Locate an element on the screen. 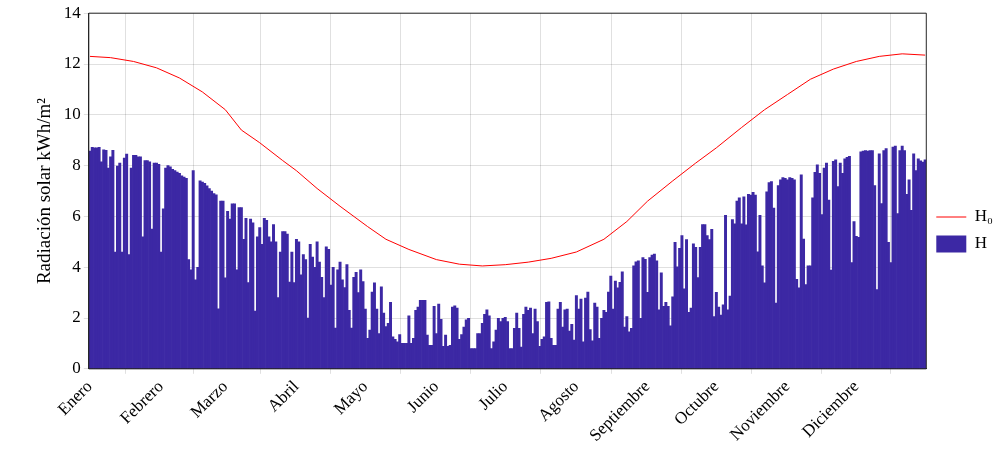 This screenshot has height=449, width=1003. y-tick-label: 6 is located at coordinates (76, 215).